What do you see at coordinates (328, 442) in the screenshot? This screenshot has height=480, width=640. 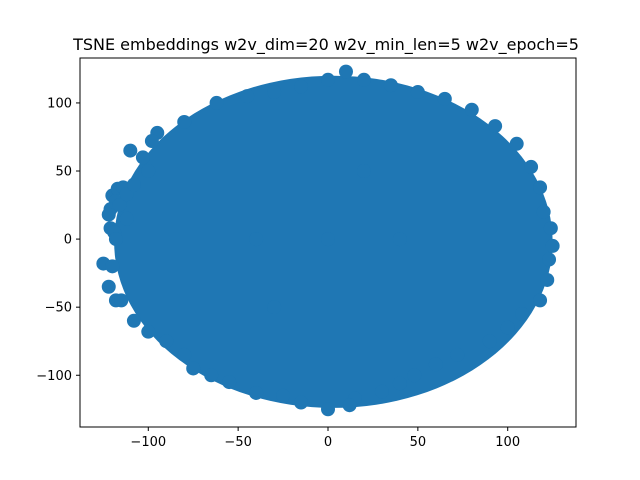 I see `x-tick-label: 0` at bounding box center [328, 442].